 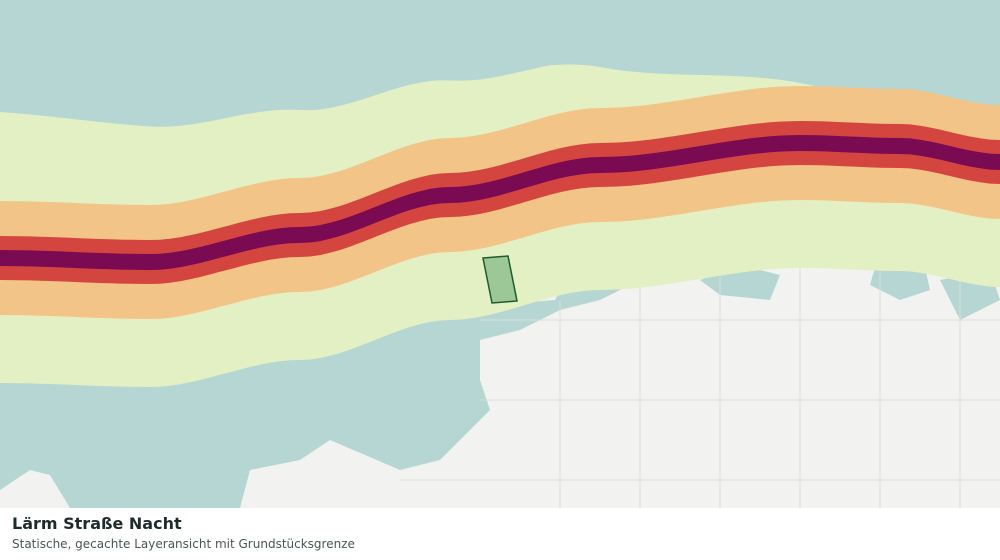 I want to click on layer-title: Lärm Straße Nacht, so click(x=97, y=523).